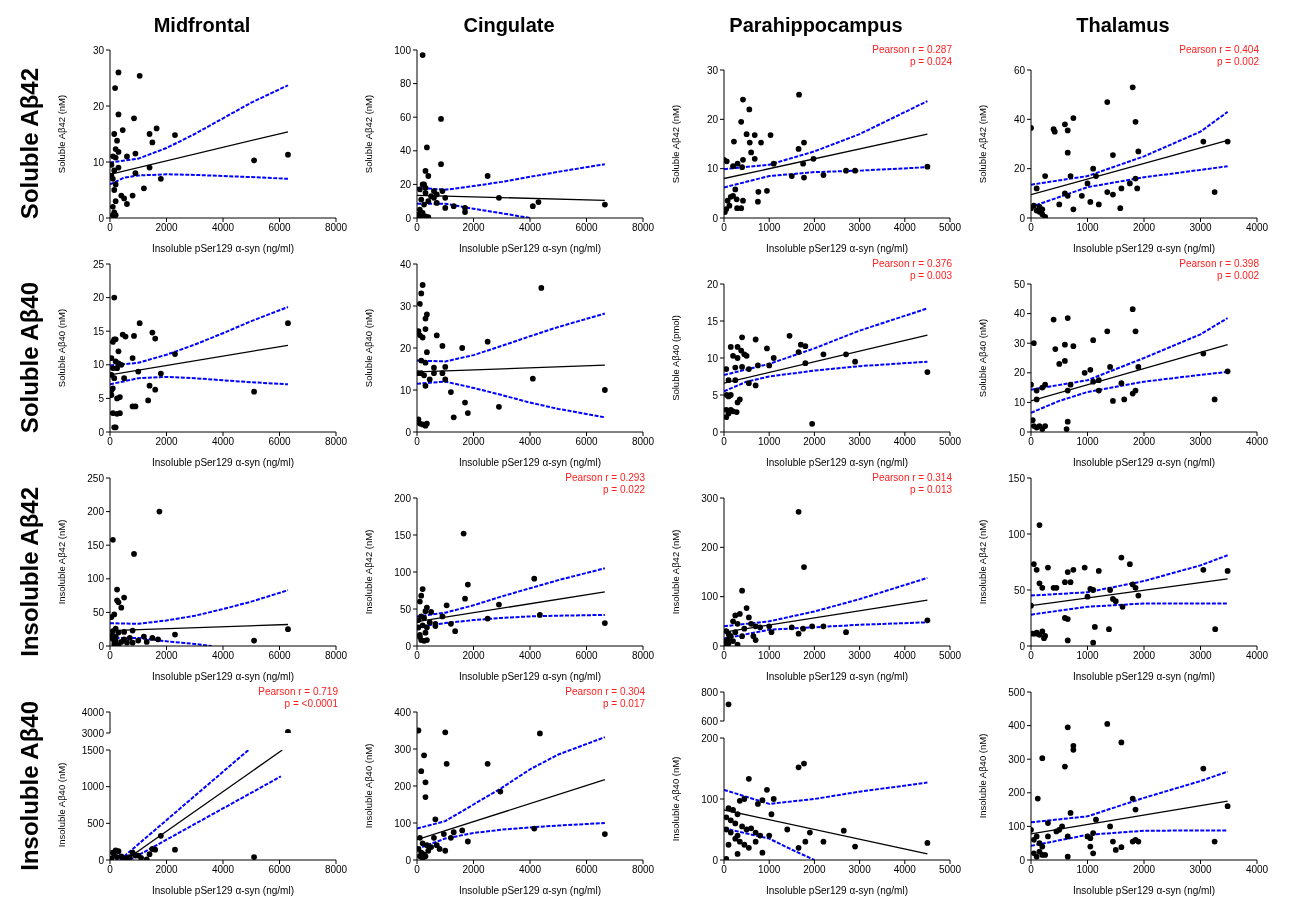 Image resolution: width=1290 pixels, height=922 pixels. Describe the element at coordinates (912, 478) in the screenshot. I see `text: Pearson r = 0.314` at that location.